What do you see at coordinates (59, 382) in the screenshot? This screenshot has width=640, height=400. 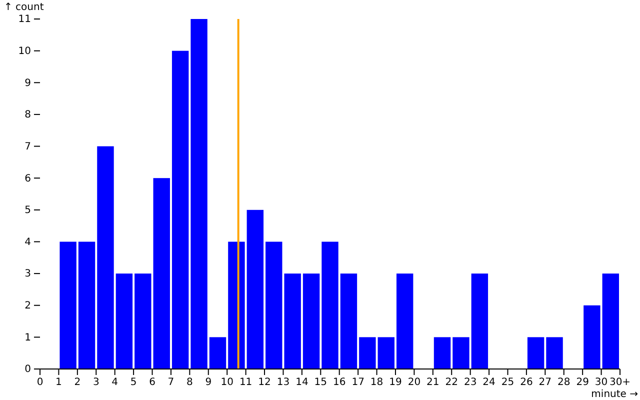 I see `x-tick-label: 1` at bounding box center [59, 382].